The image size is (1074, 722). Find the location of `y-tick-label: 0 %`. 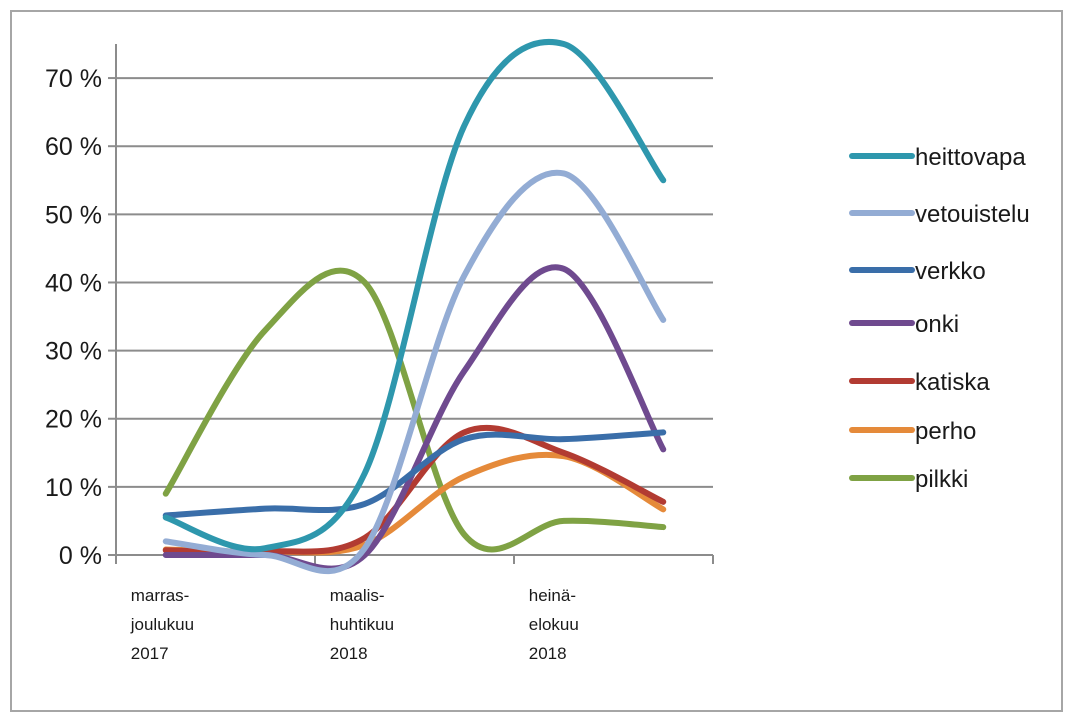

y-tick-label: 0 % is located at coordinates (80, 556).